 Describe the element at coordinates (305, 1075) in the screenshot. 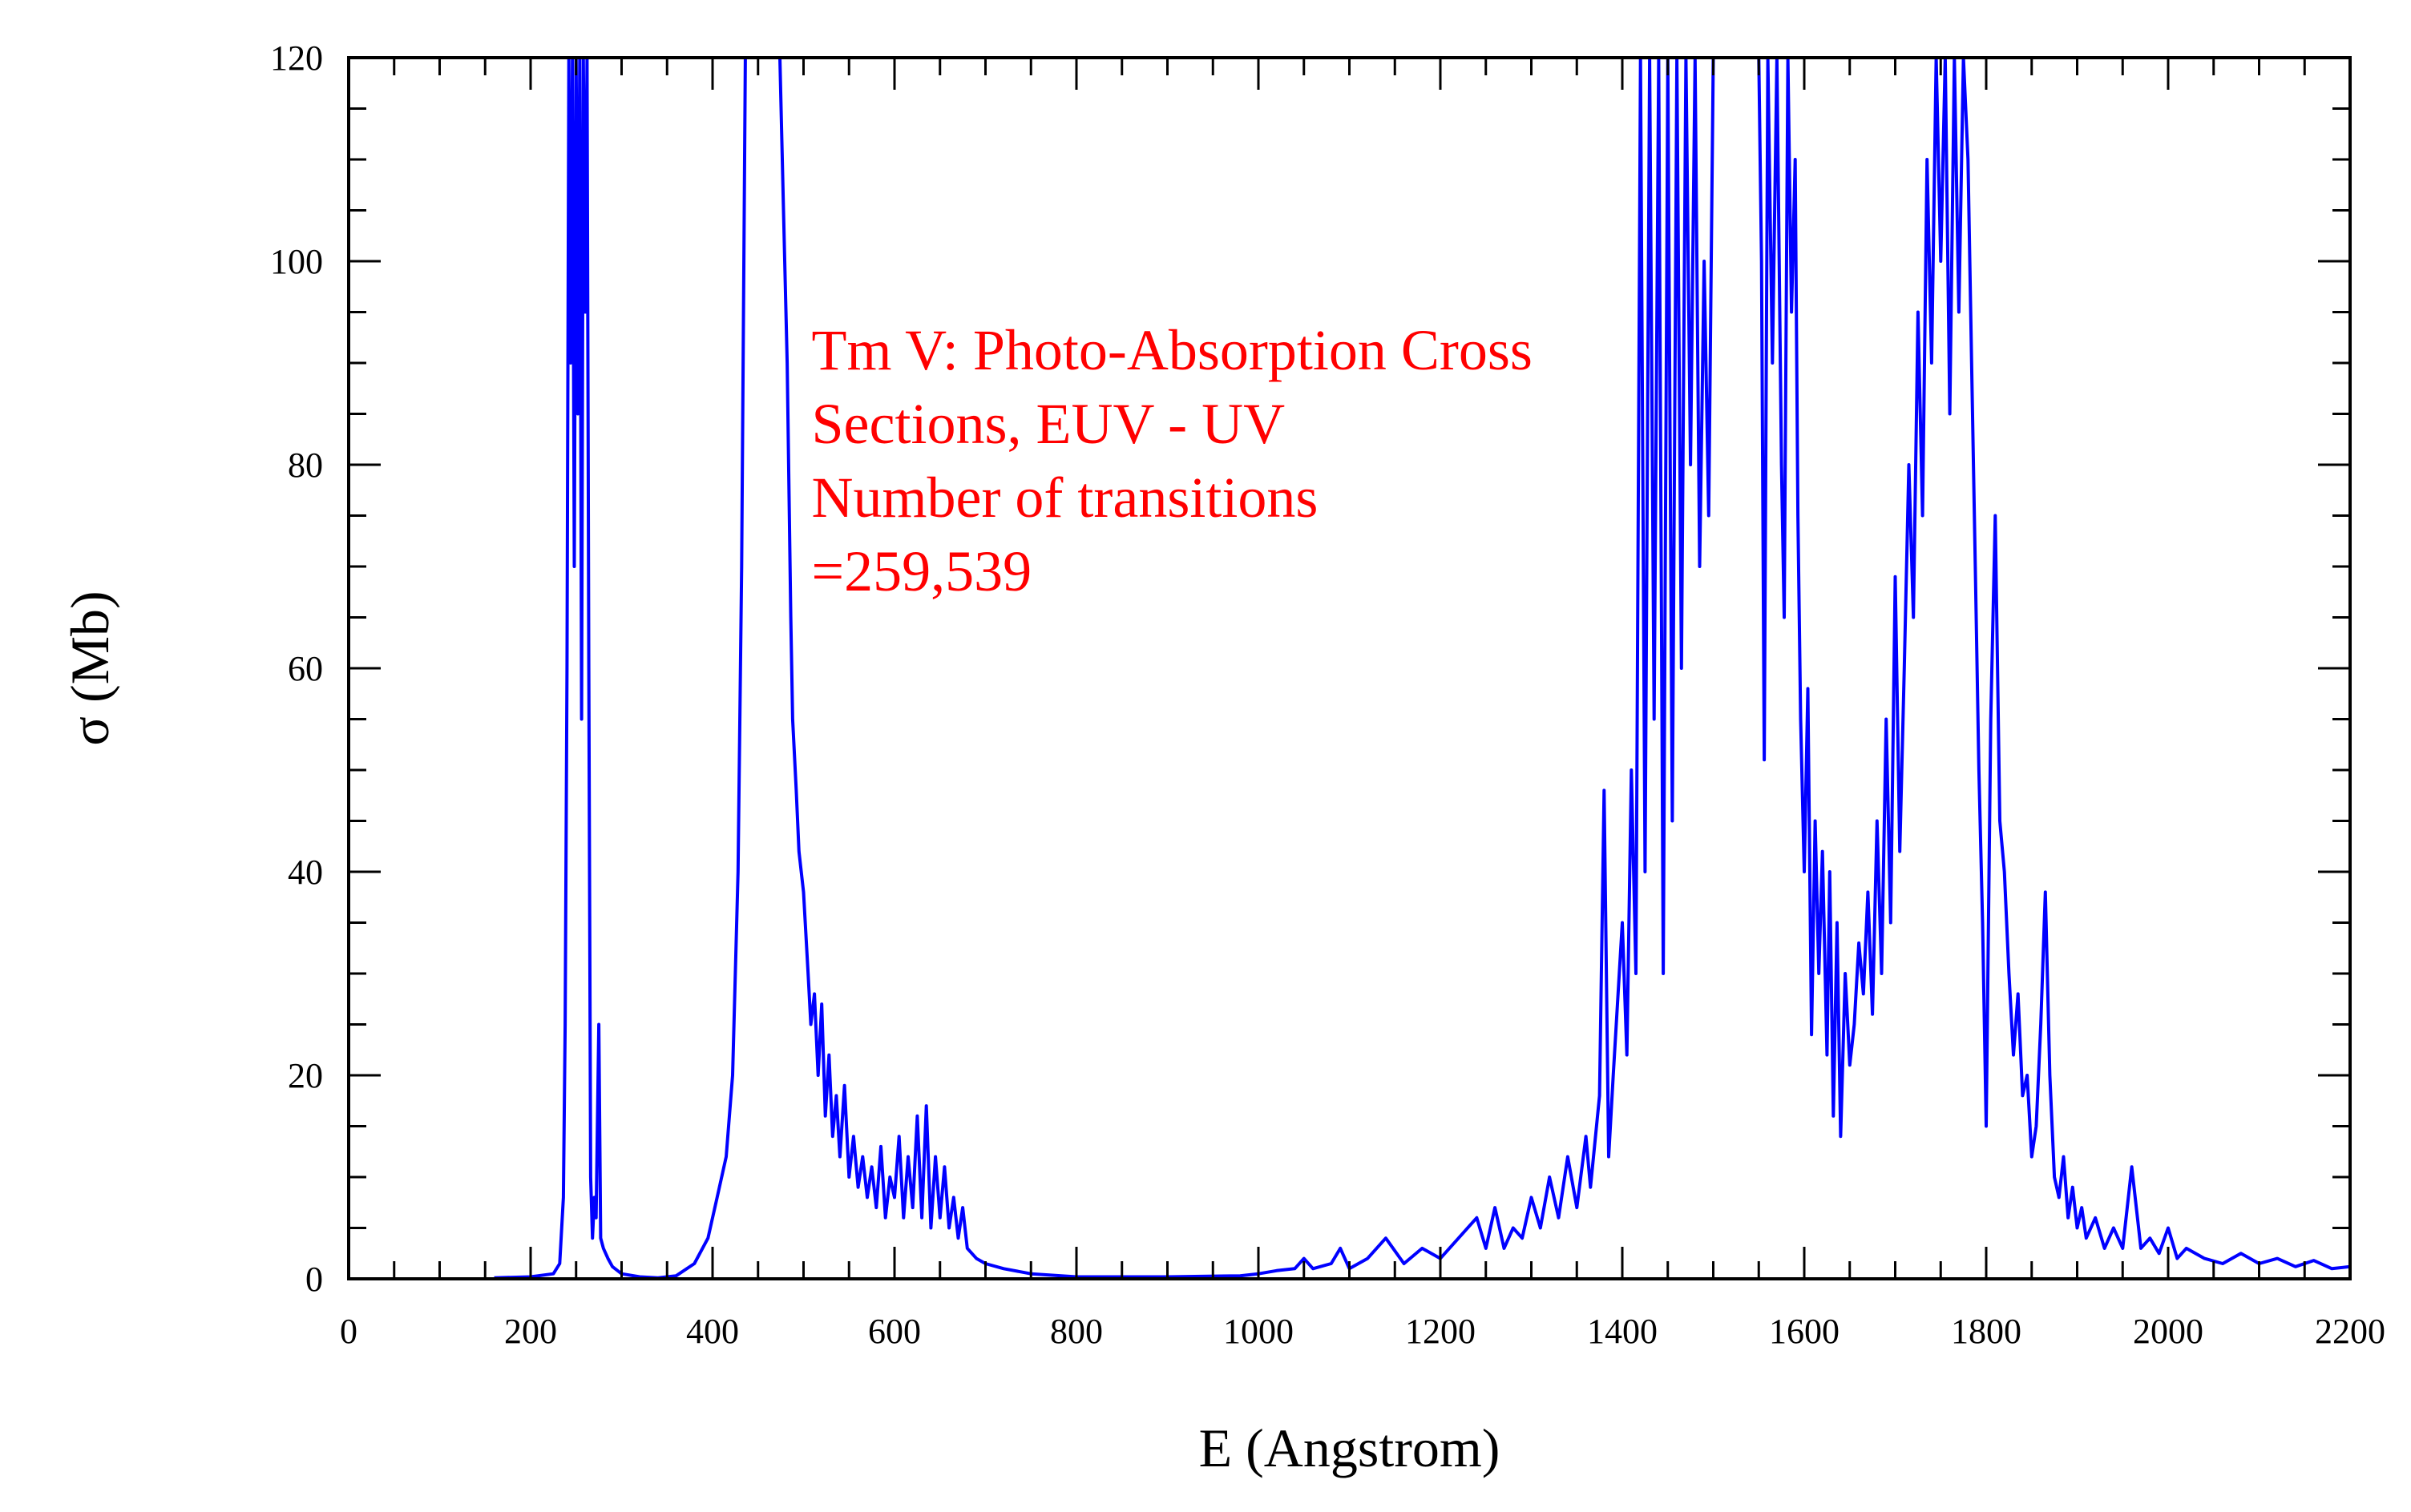

I see `y-tick-label: 20` at that location.